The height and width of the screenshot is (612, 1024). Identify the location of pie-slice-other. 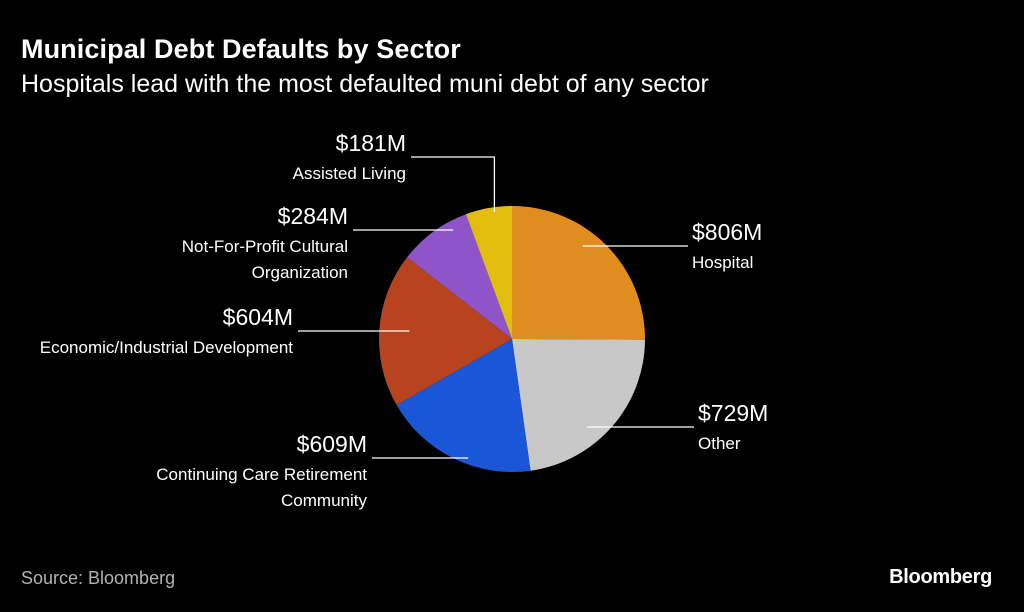
(578, 405).